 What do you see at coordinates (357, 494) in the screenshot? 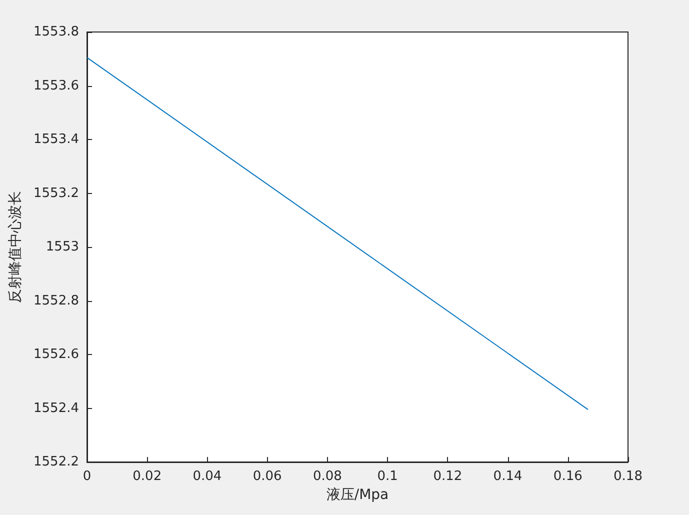
I see `x-axis-title: 液压/Mpa` at bounding box center [357, 494].